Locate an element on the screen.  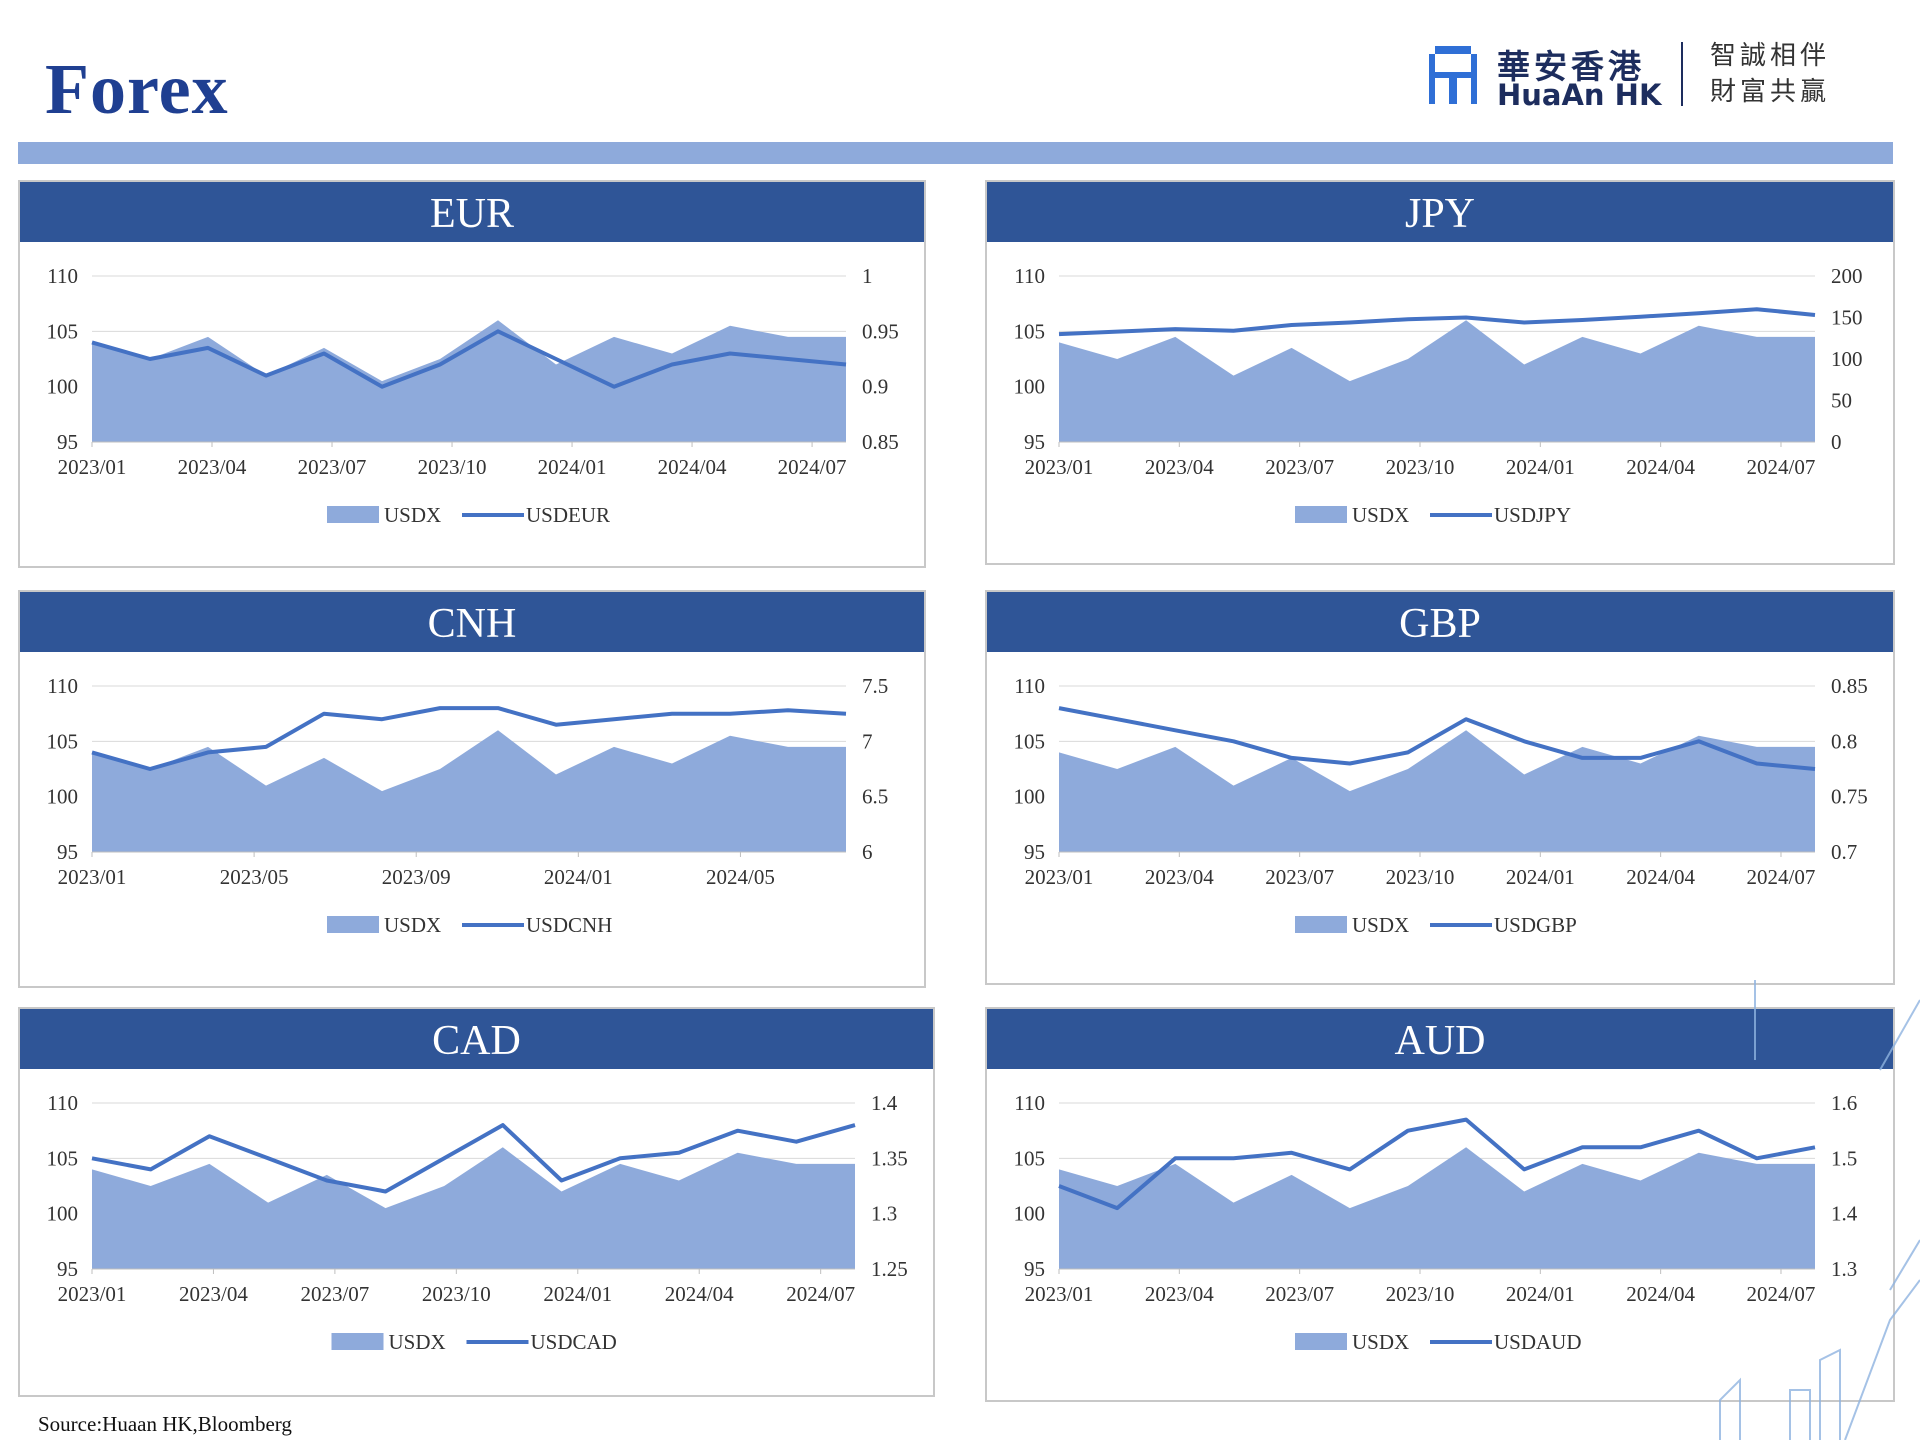
y-tick-right: 1.35 is located at coordinates (889, 1158).